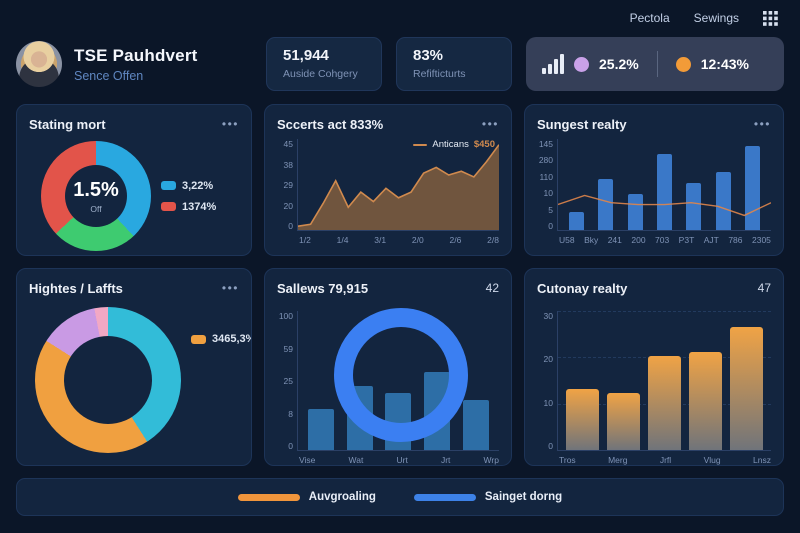 The width and height of the screenshot is (800, 533). I want to click on stat-card-refifticturts: 83% Refifticturts, so click(454, 64).